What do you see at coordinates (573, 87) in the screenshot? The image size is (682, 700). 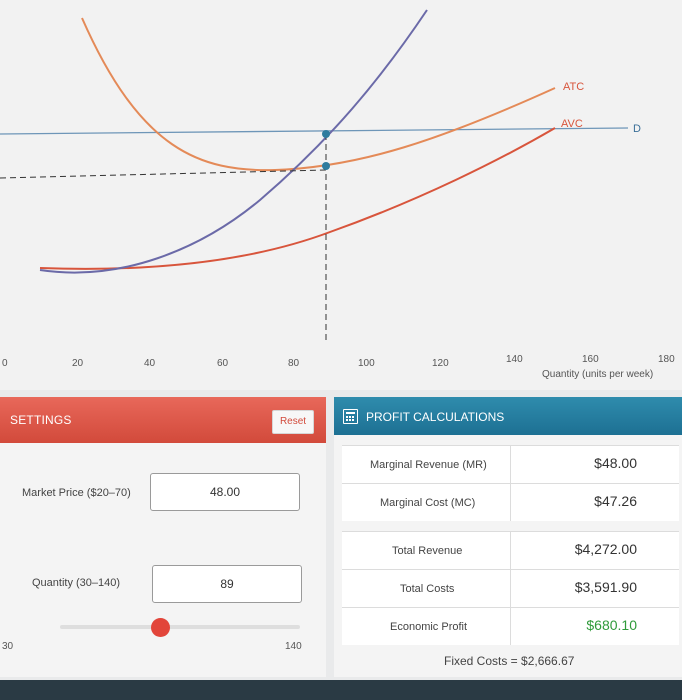 I see `atc-label: ATC` at bounding box center [573, 87].